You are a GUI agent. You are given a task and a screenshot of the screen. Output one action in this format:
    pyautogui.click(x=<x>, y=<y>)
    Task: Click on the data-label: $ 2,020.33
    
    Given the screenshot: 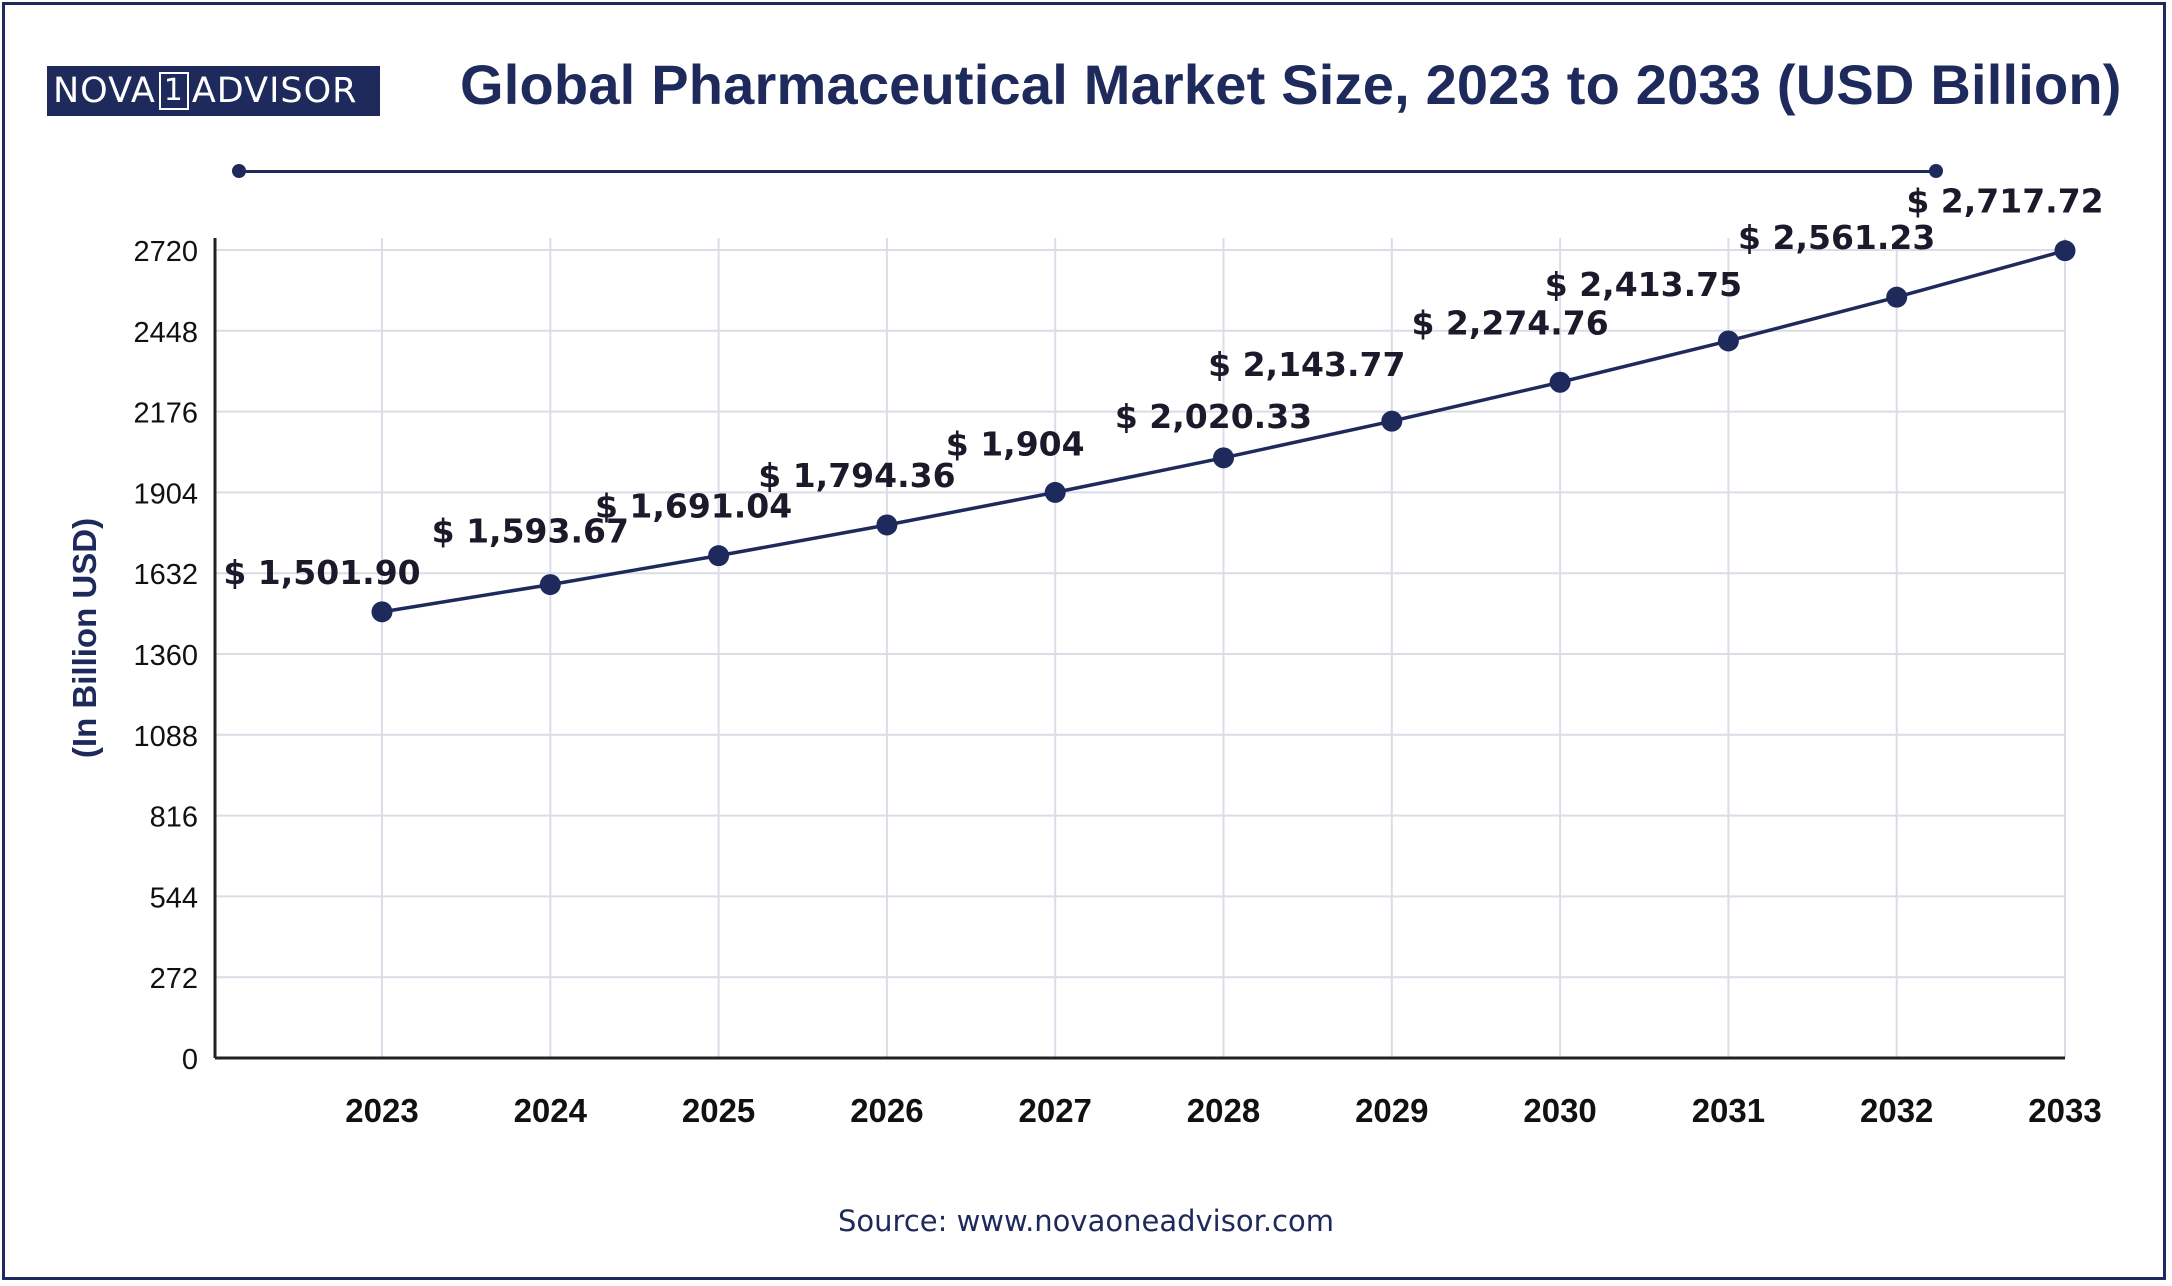 What is the action you would take?
    pyautogui.click(x=1213, y=416)
    